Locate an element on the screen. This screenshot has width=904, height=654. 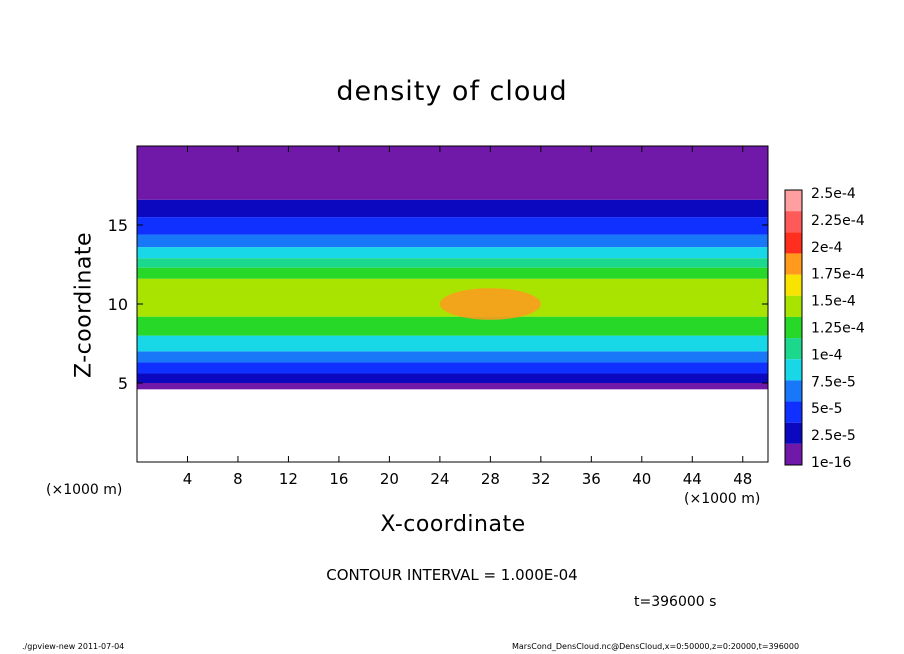
x-tick-label: 4 is located at coordinates (188, 479).